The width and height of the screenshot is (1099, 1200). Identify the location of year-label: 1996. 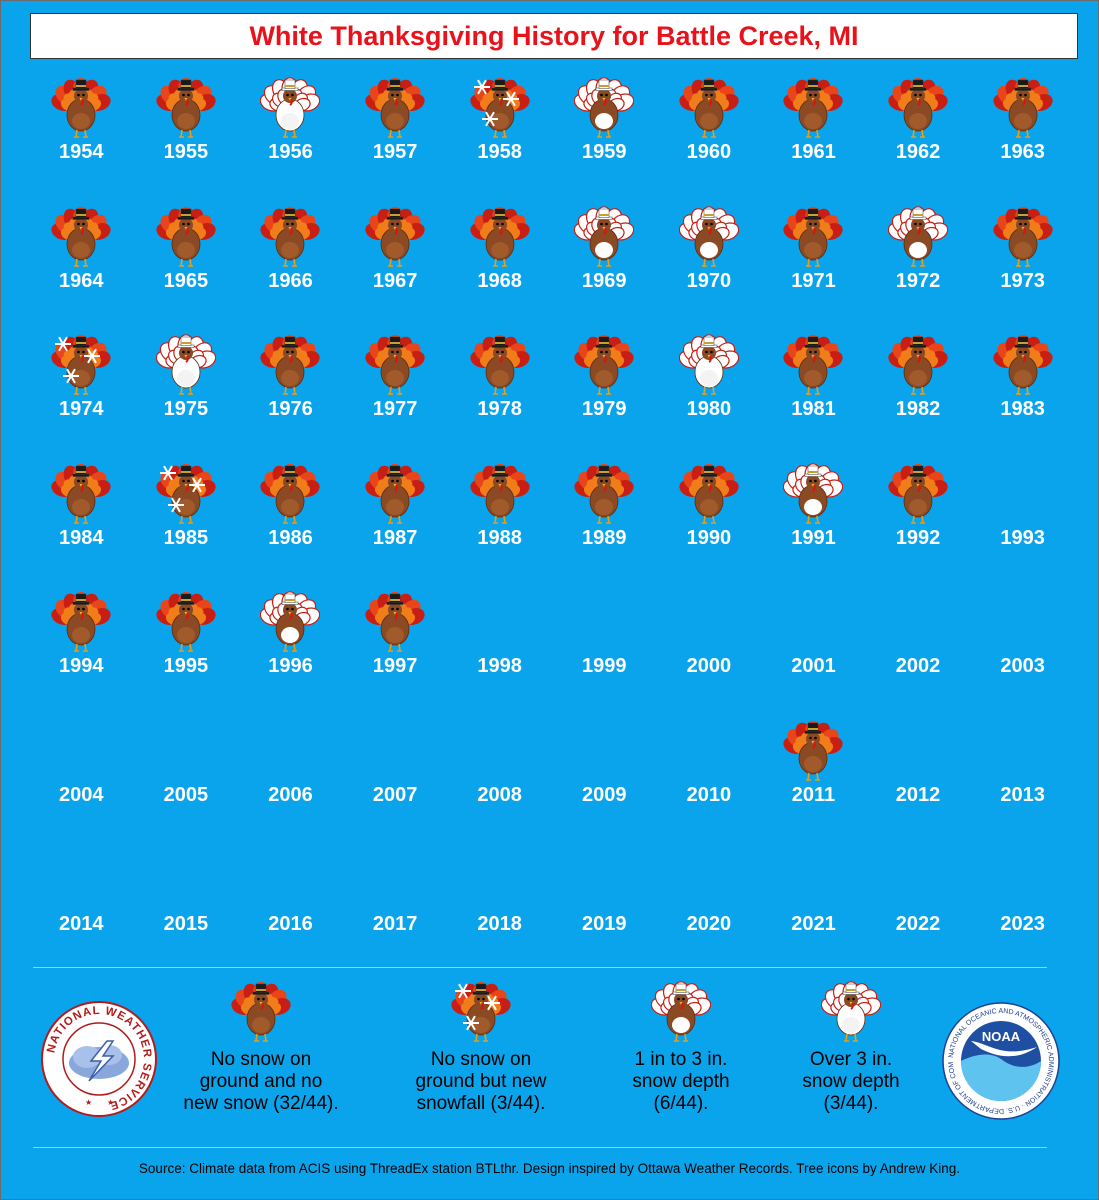
(290, 666).